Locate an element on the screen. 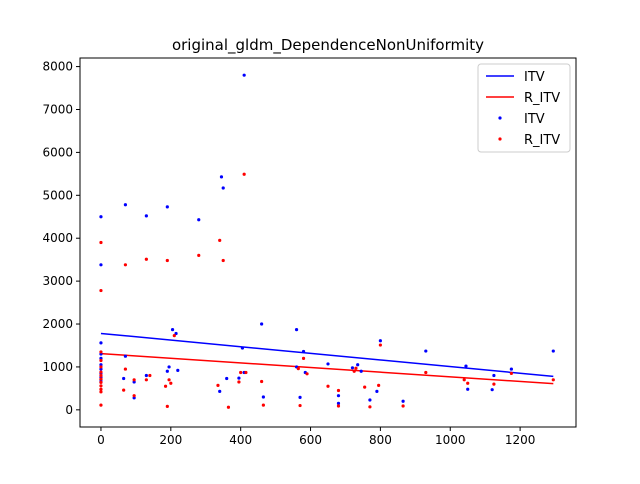 This screenshot has width=640, height=484. y-tick-label: 7000 is located at coordinates (57, 109).